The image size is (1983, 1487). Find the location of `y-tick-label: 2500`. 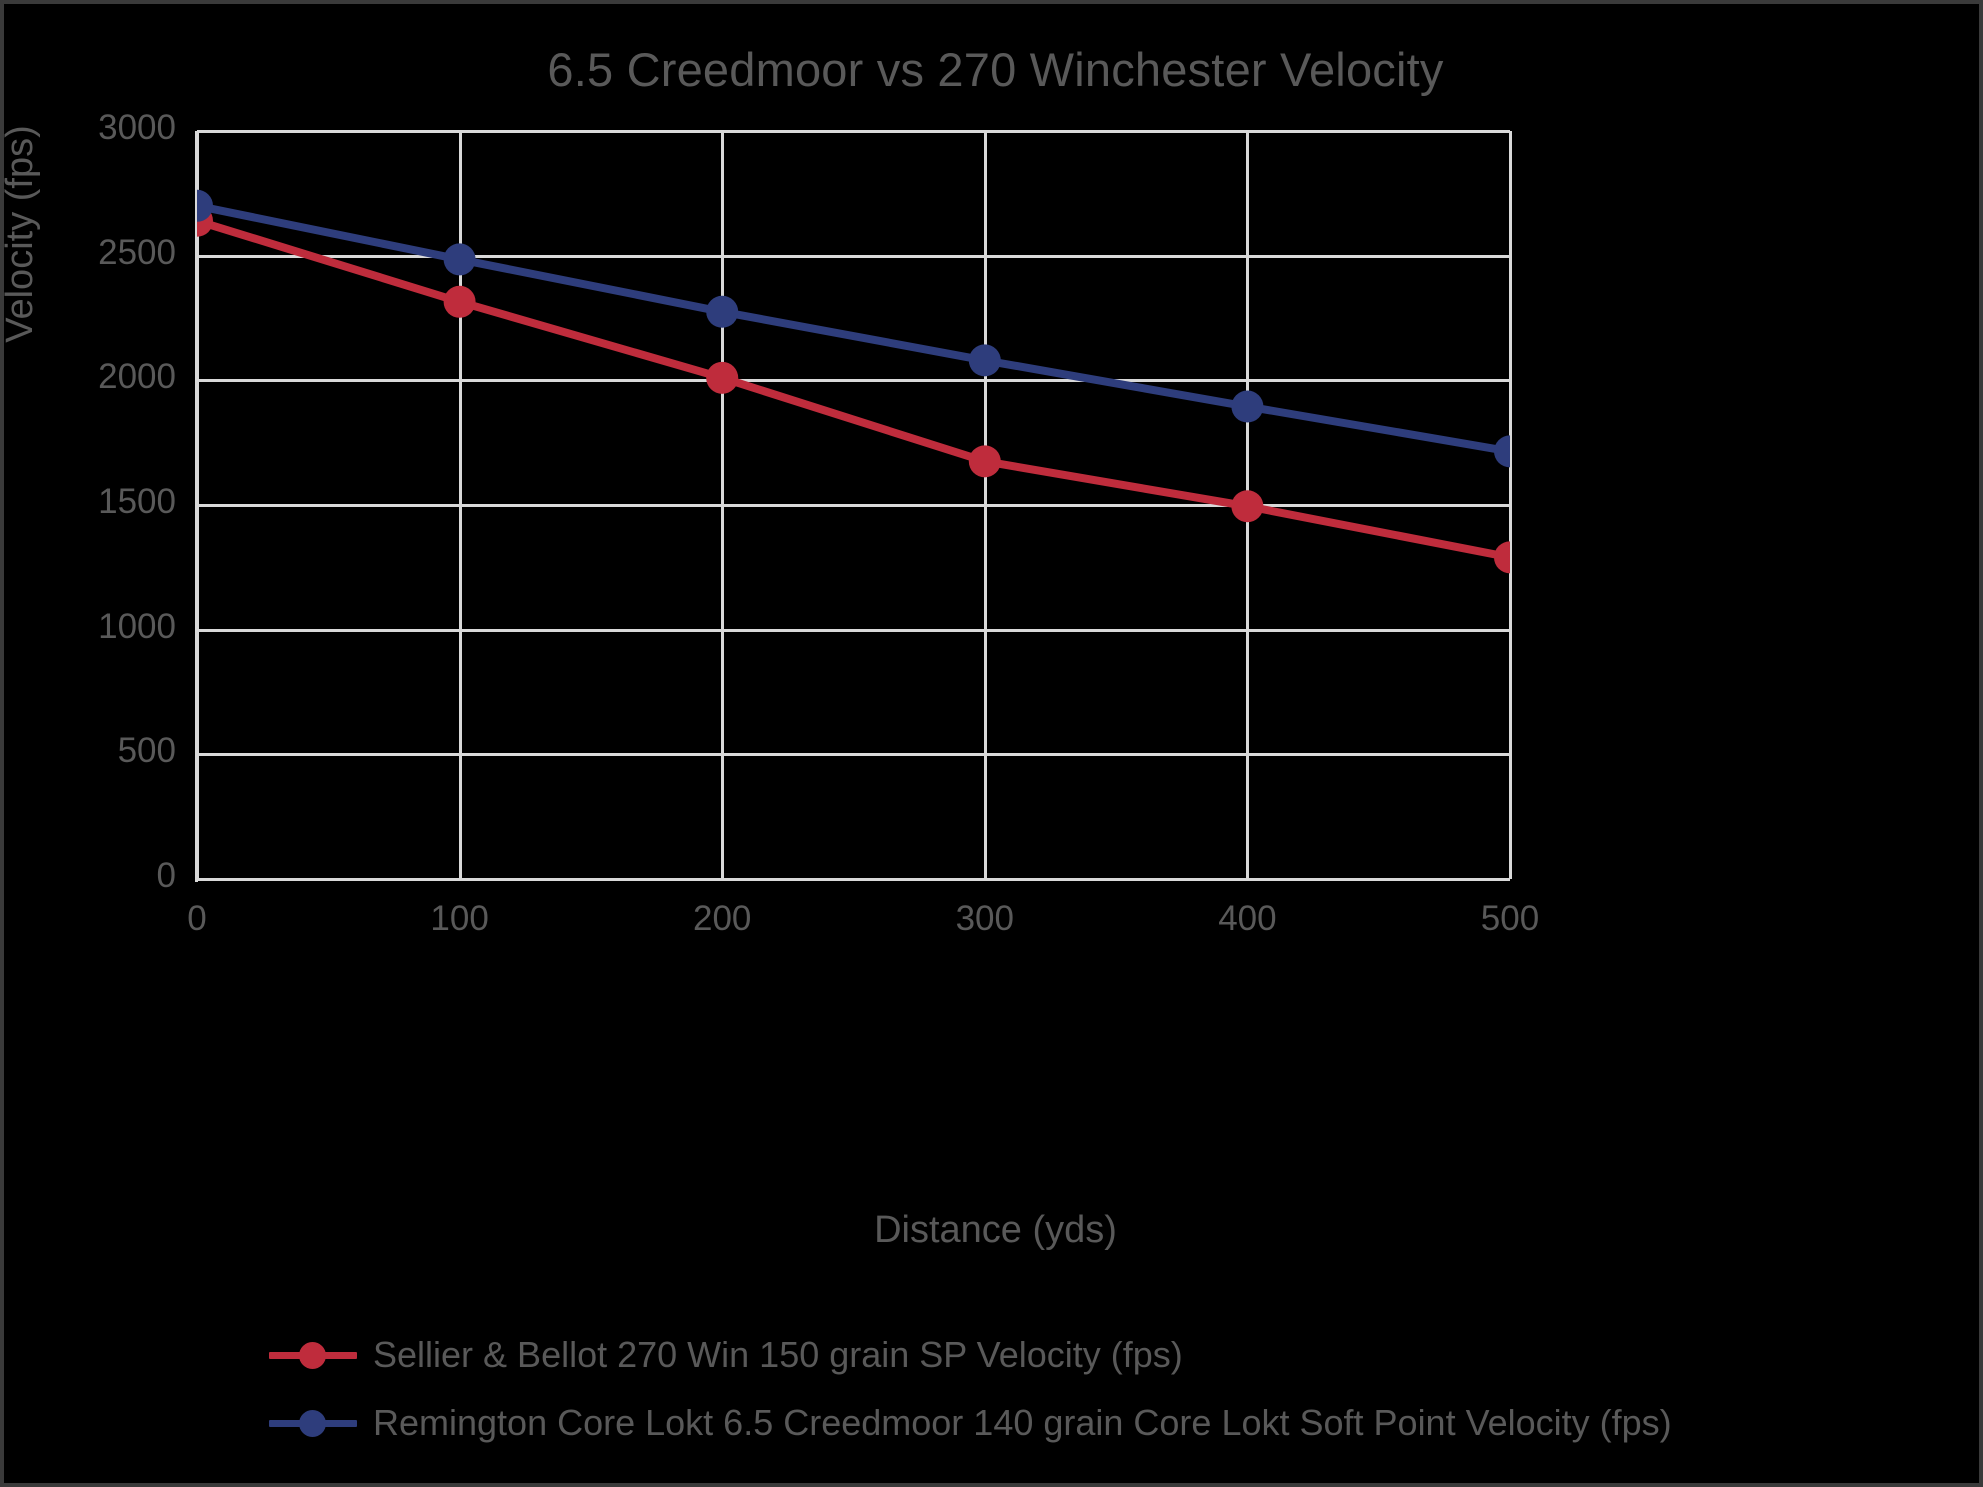

y-tick-label: 2500 is located at coordinates (137, 252).